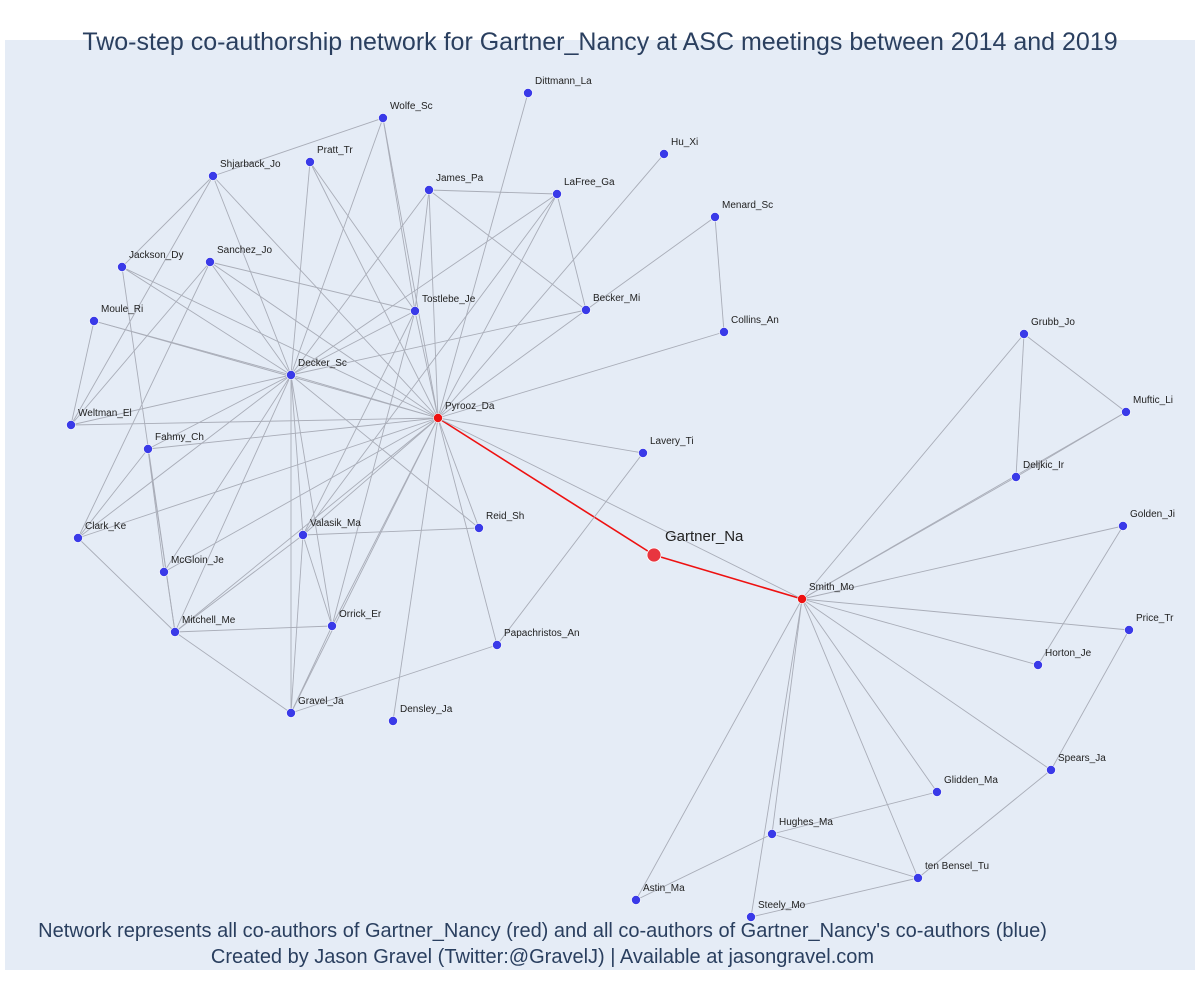  What do you see at coordinates (650, 263) in the screenshot?
I see `edge-menard-sc-becker-mi` at bounding box center [650, 263].